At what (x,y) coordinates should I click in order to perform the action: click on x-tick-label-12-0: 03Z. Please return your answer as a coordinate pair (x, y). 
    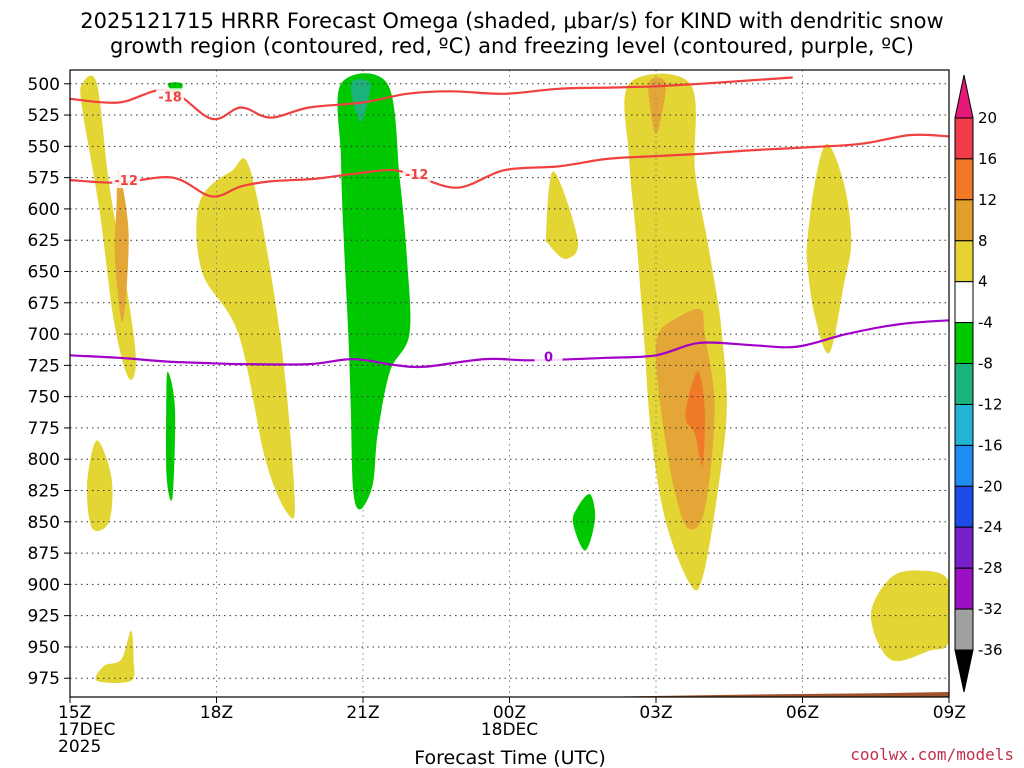
    Looking at the image, I should click on (655, 713).